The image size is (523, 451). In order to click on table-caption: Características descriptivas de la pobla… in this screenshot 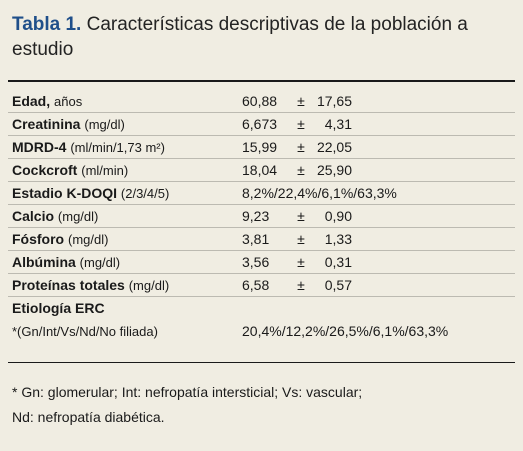, I will do `click(240, 37)`.